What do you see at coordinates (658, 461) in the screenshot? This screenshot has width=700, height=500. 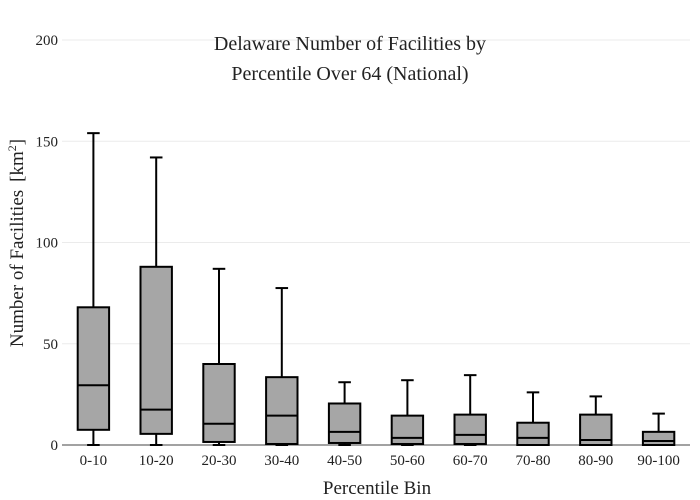 I see `x-tick-label: 90-100` at bounding box center [658, 461].